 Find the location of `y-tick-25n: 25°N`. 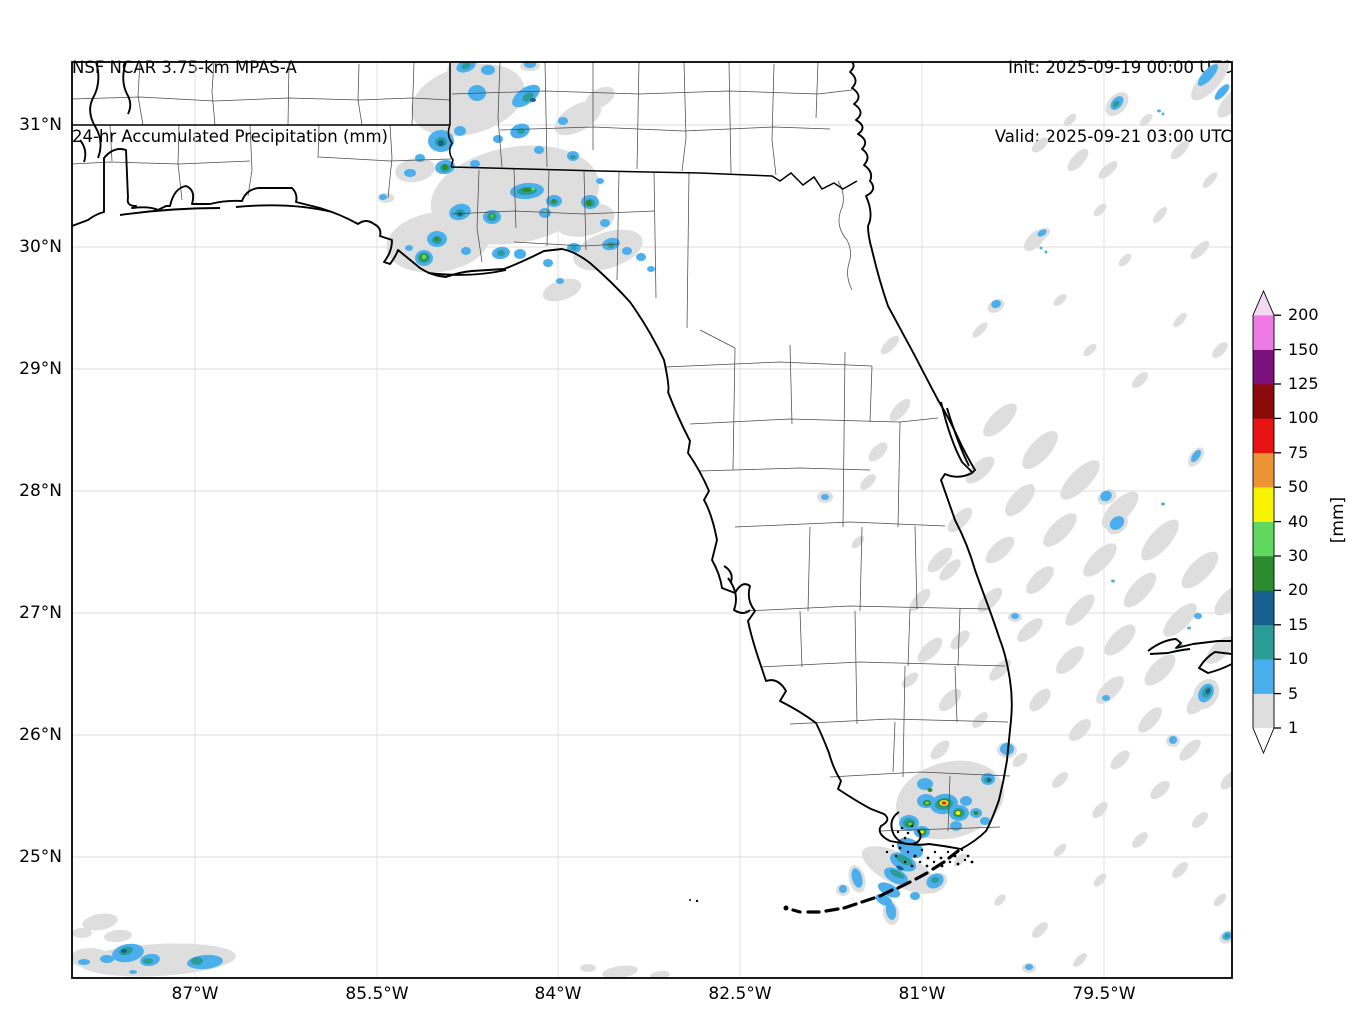

y-tick-25n: 25°N is located at coordinates (40, 857).